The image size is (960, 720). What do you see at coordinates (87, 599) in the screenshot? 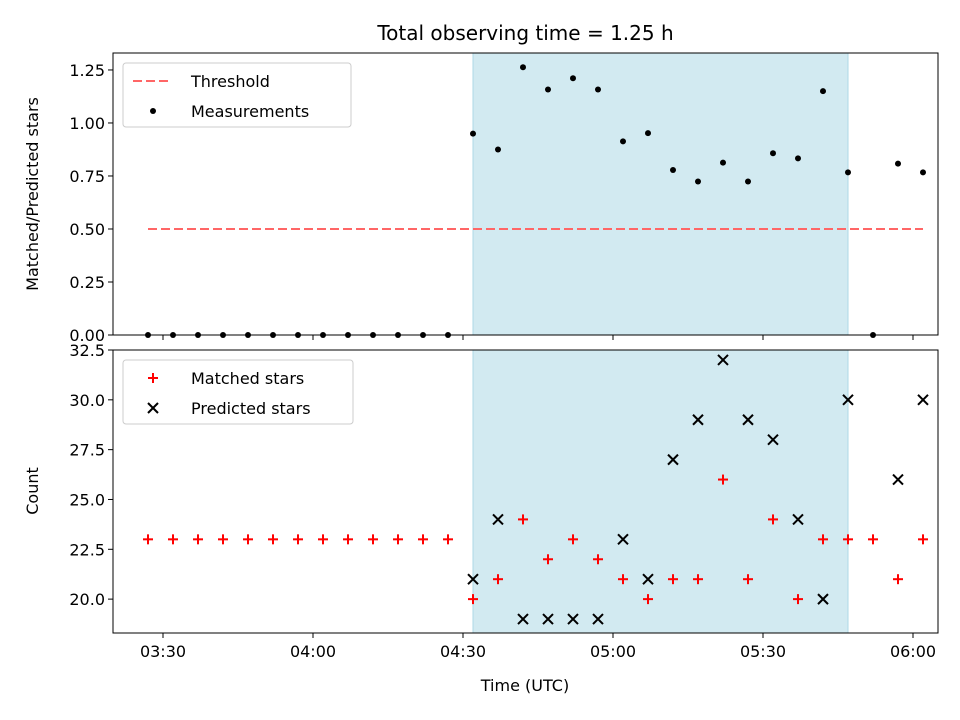
I see `bottom-y-tick-label: 20.0` at bounding box center [87, 599].